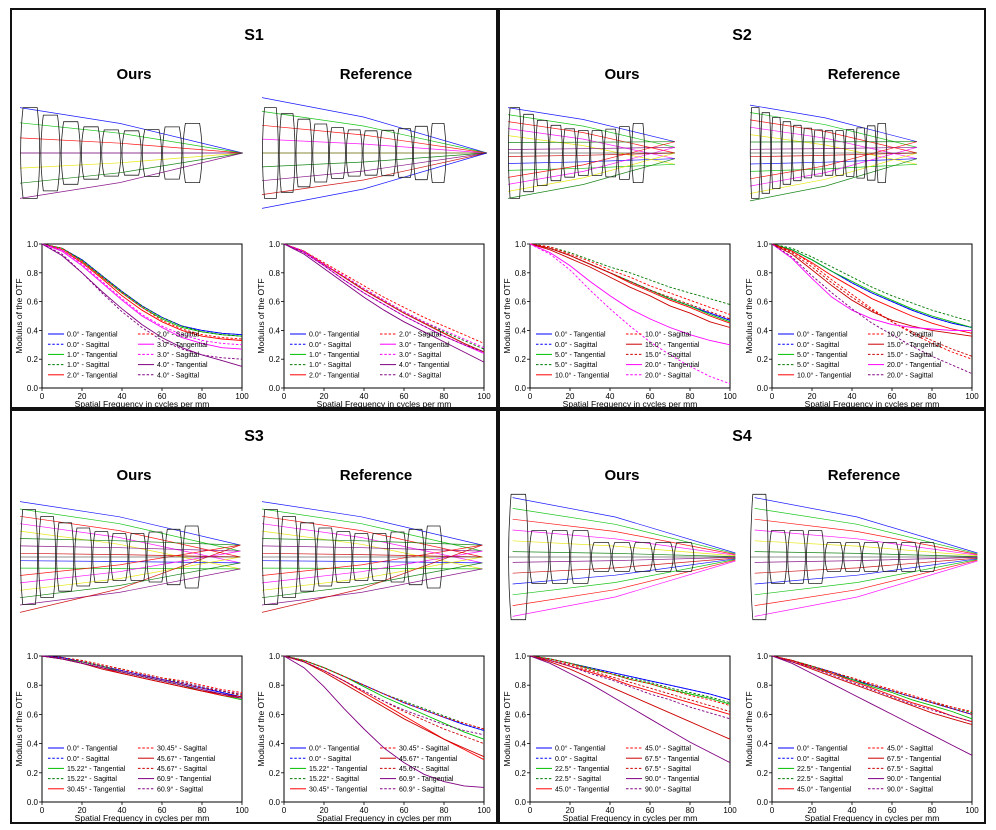  I want to click on legend-entry-0-3: 1.0° - Sagittal, so click(88, 365).